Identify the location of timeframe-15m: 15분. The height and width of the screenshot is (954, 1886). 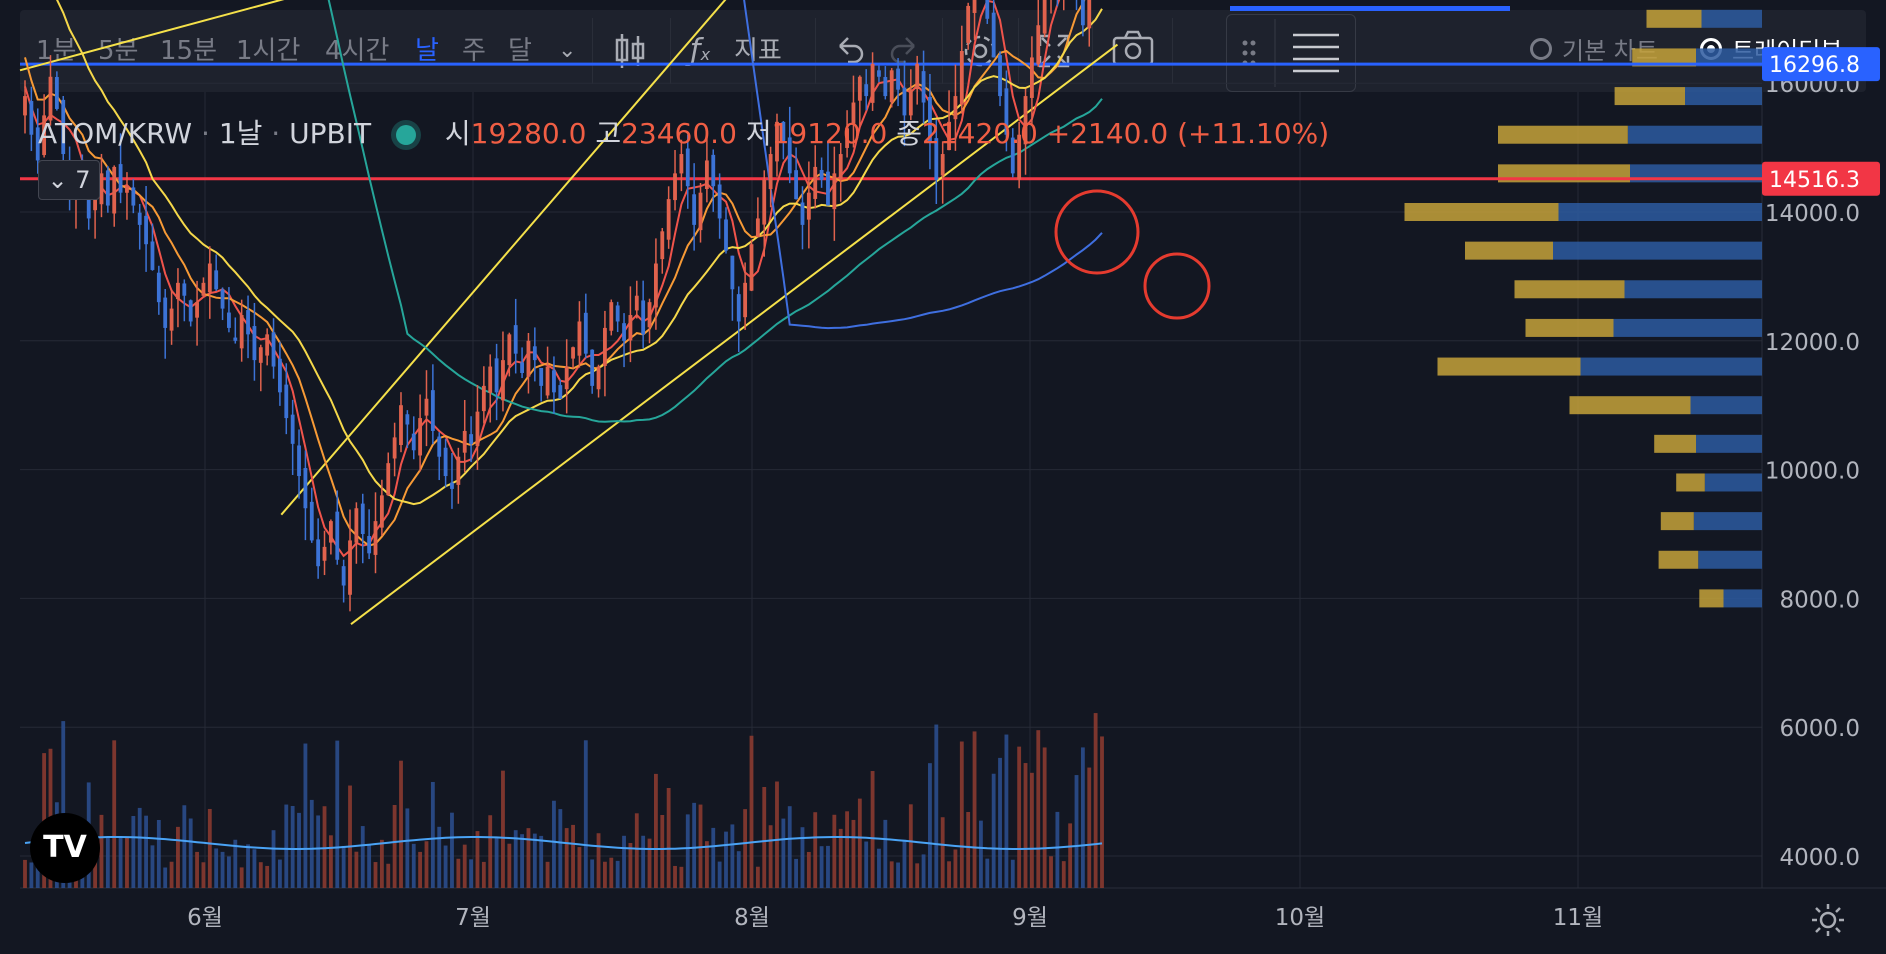
(189, 51).